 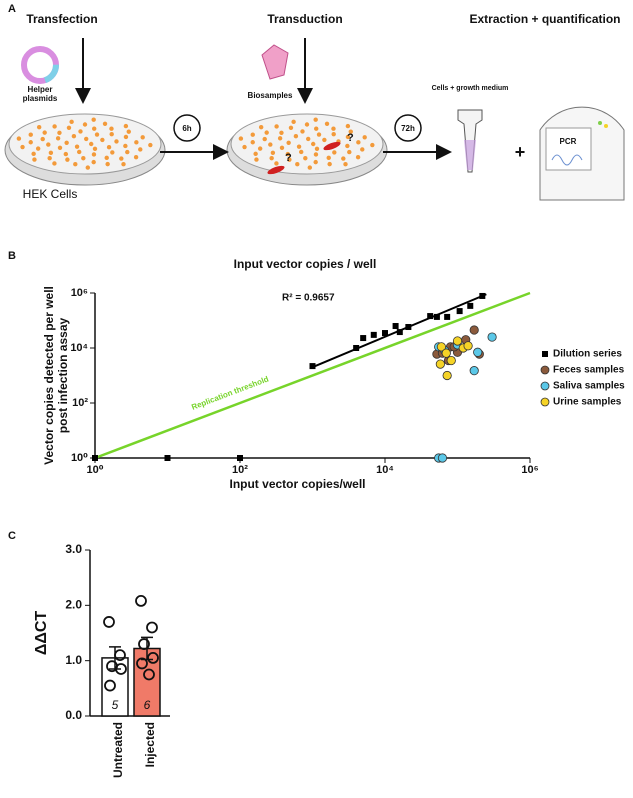 What do you see at coordinates (587, 354) in the screenshot?
I see `legend-label: Dilution series` at bounding box center [587, 354].